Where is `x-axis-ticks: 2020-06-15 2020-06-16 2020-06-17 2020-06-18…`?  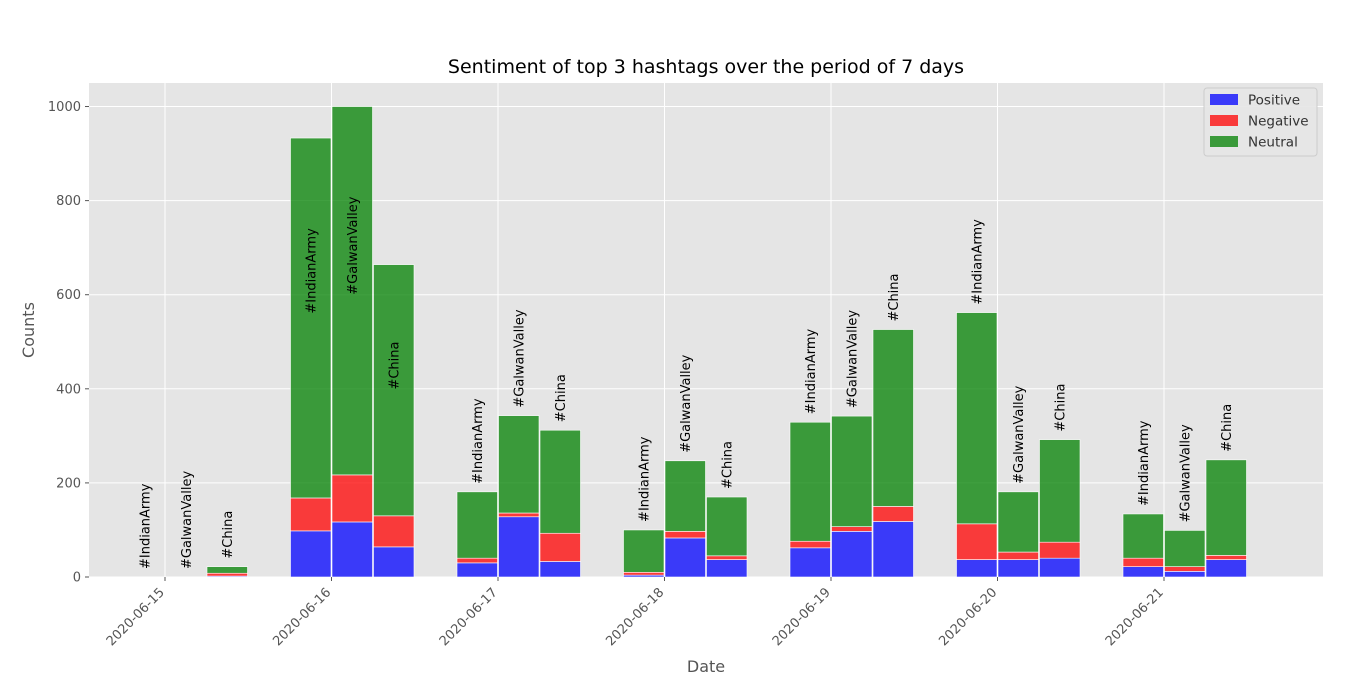
x-axis-ticks: 2020-06-15 2020-06-16 2020-06-17 2020-06-18… is located at coordinates (635, 613).